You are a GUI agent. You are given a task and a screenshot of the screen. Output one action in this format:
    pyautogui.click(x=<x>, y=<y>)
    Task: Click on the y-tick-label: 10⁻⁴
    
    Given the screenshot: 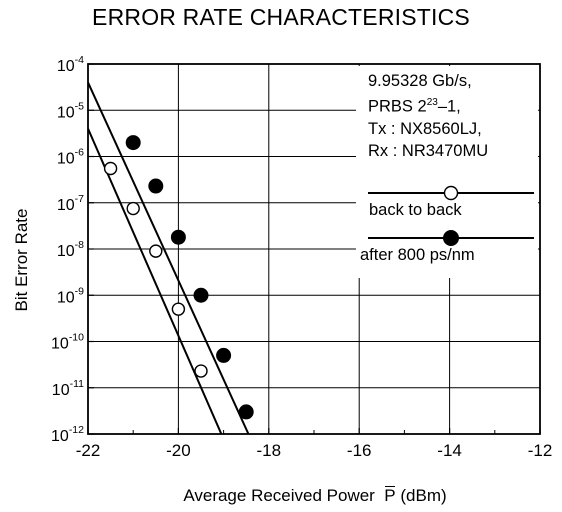 What is the action you would take?
    pyautogui.click(x=70, y=64)
    